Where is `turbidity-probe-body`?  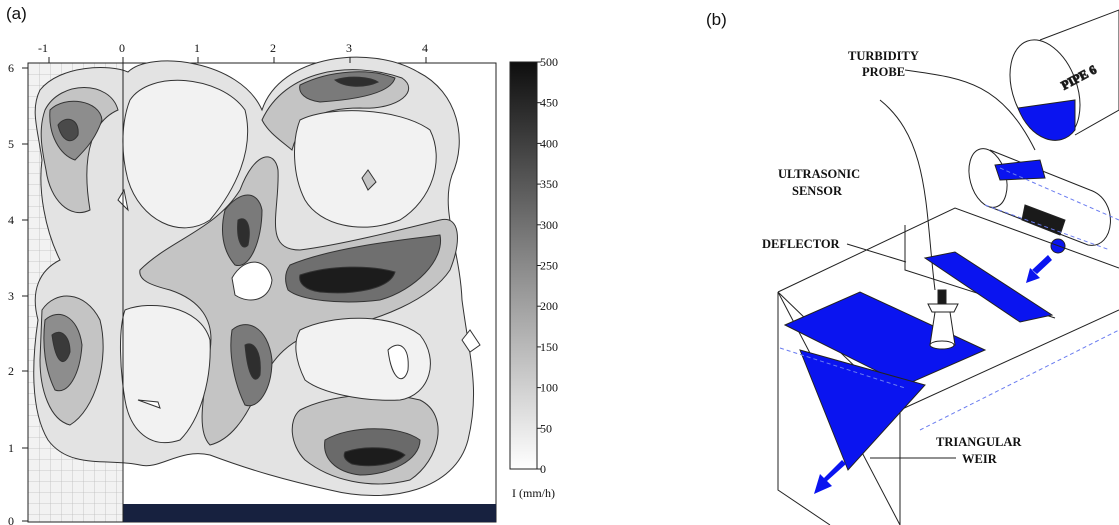 turbidity-probe-body is located at coordinates (1043, 220).